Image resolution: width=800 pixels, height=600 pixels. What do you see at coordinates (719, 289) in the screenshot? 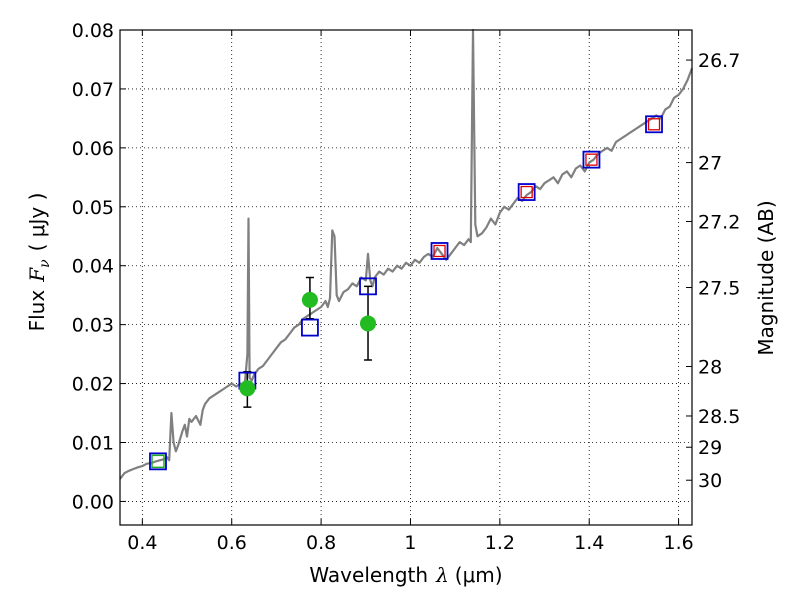
I see `y2-tick-label-3: 27.5` at bounding box center [719, 289].